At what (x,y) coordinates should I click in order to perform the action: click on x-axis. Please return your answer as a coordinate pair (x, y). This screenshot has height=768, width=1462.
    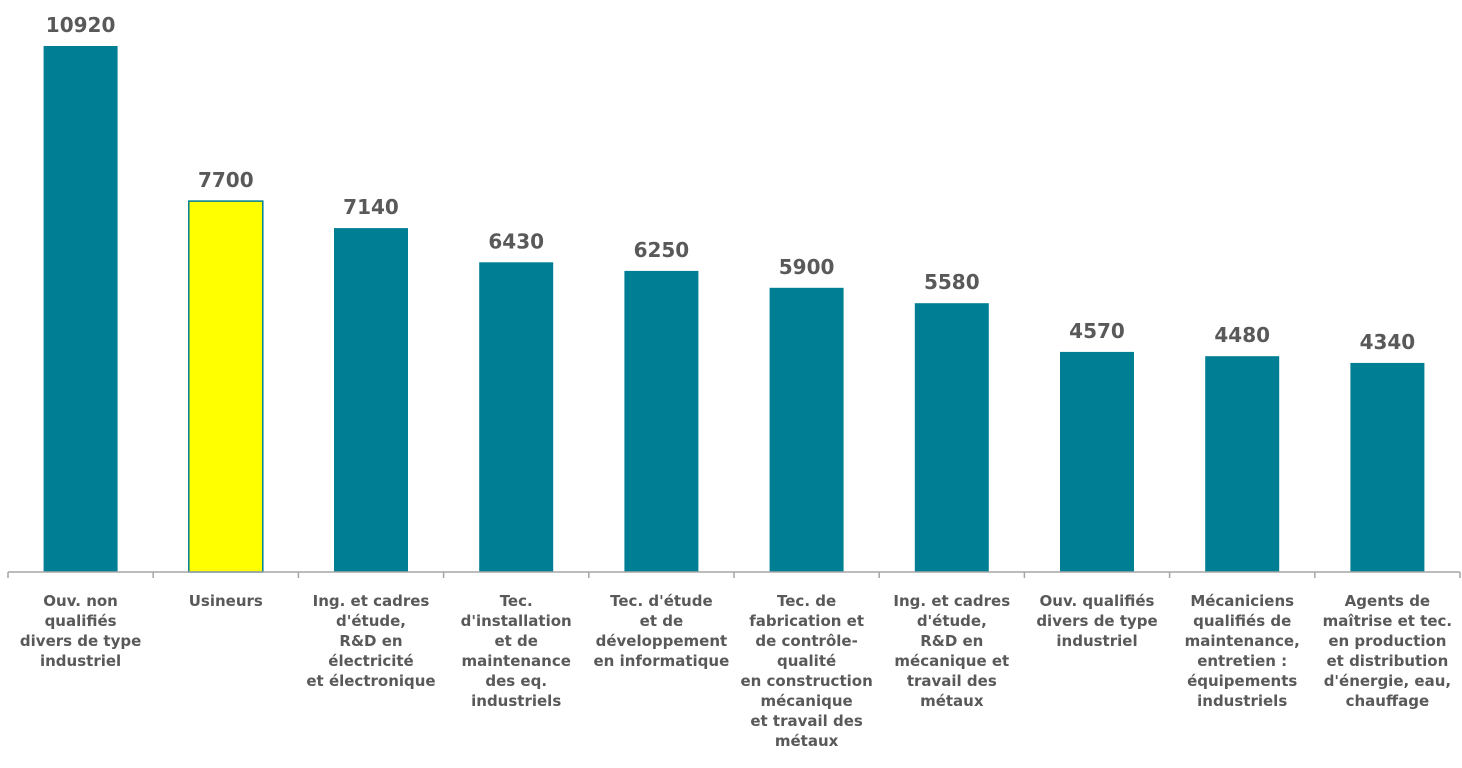
    Looking at the image, I should click on (734, 574).